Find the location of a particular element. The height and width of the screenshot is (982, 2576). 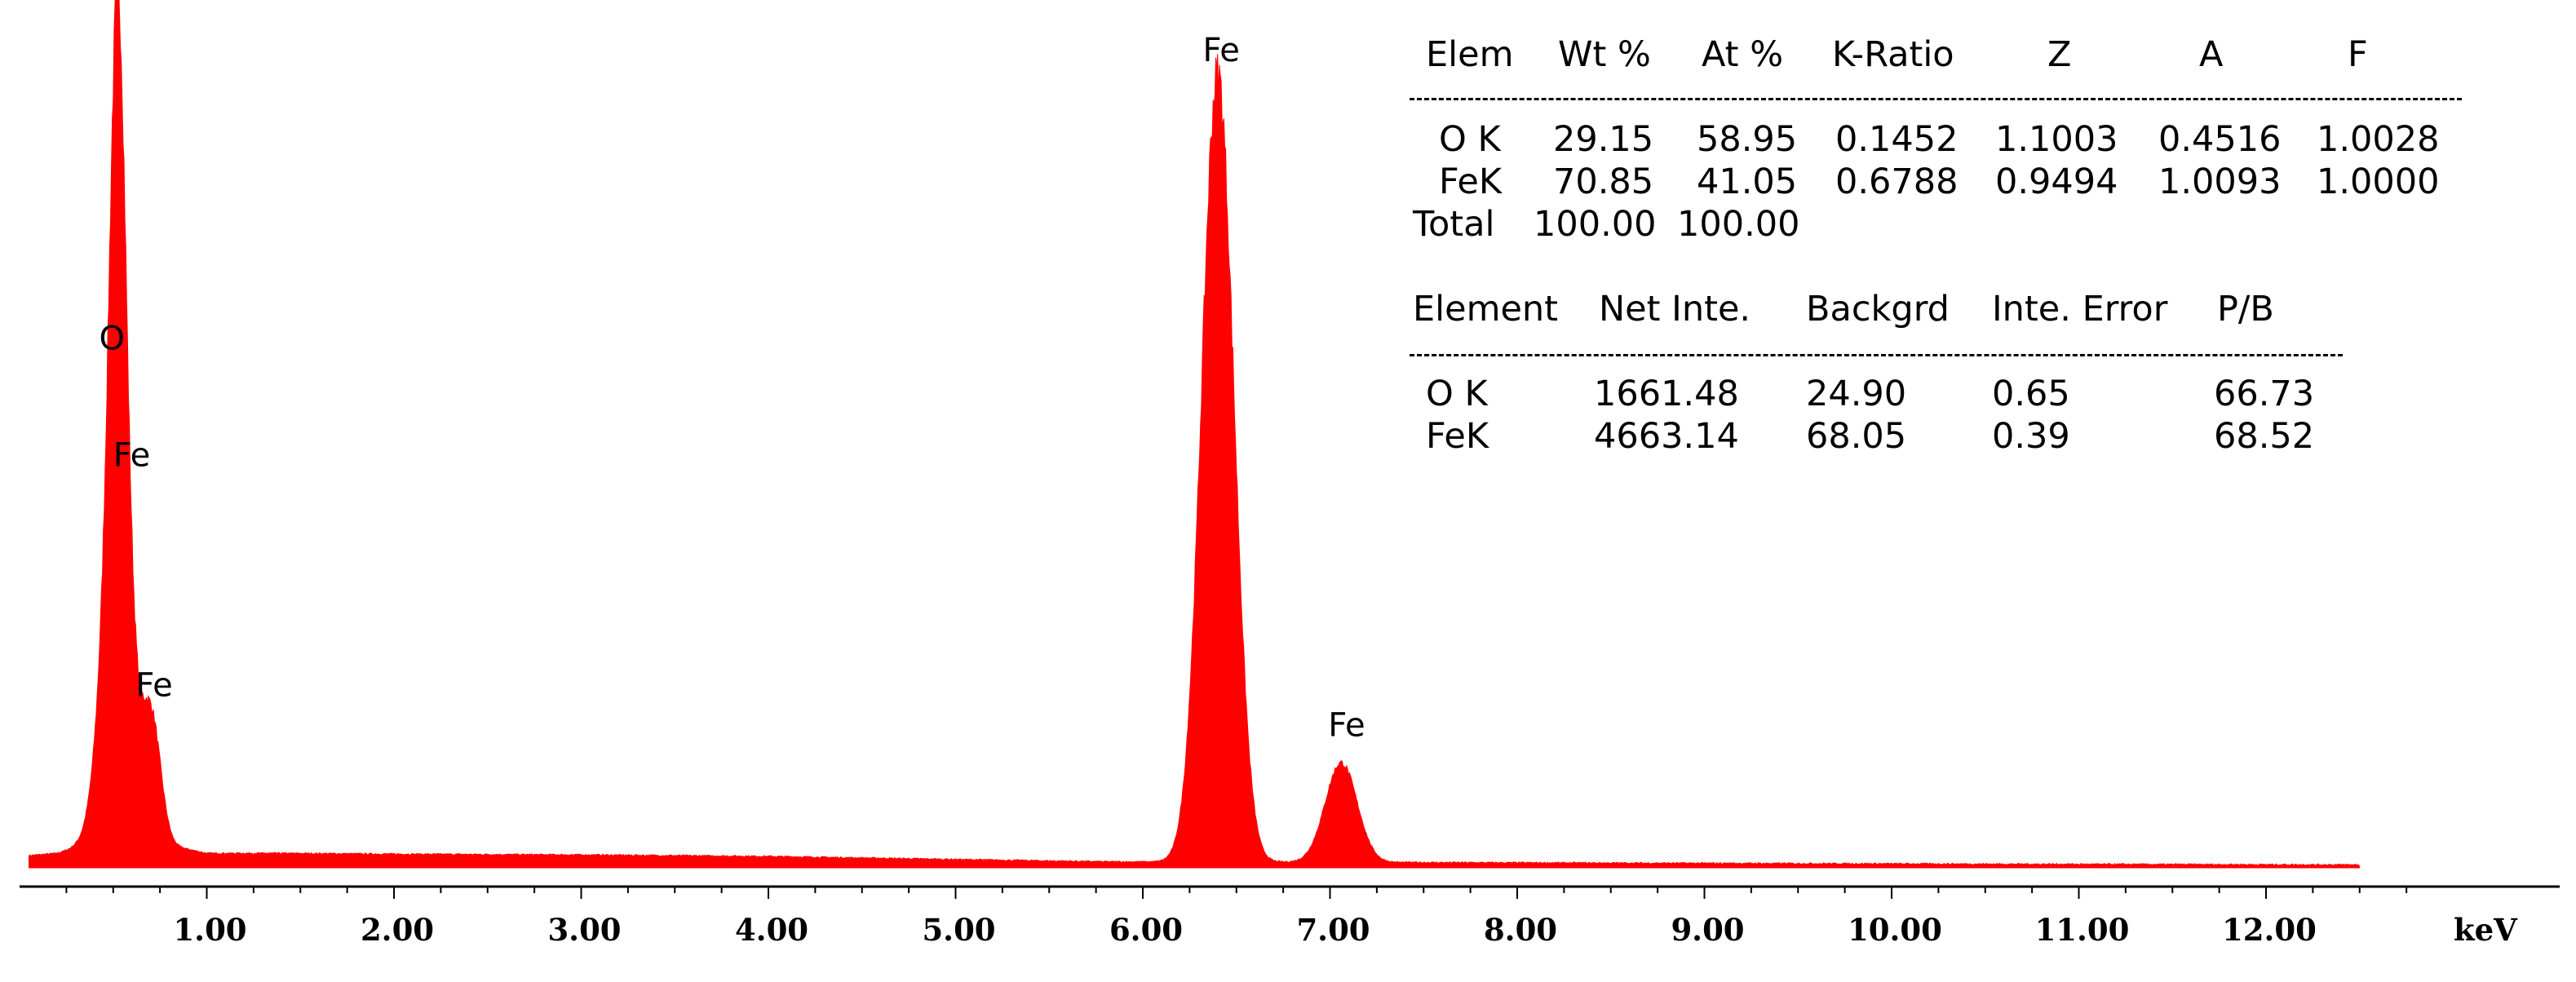

intensity-cell: 68.52 is located at coordinates (2264, 436).